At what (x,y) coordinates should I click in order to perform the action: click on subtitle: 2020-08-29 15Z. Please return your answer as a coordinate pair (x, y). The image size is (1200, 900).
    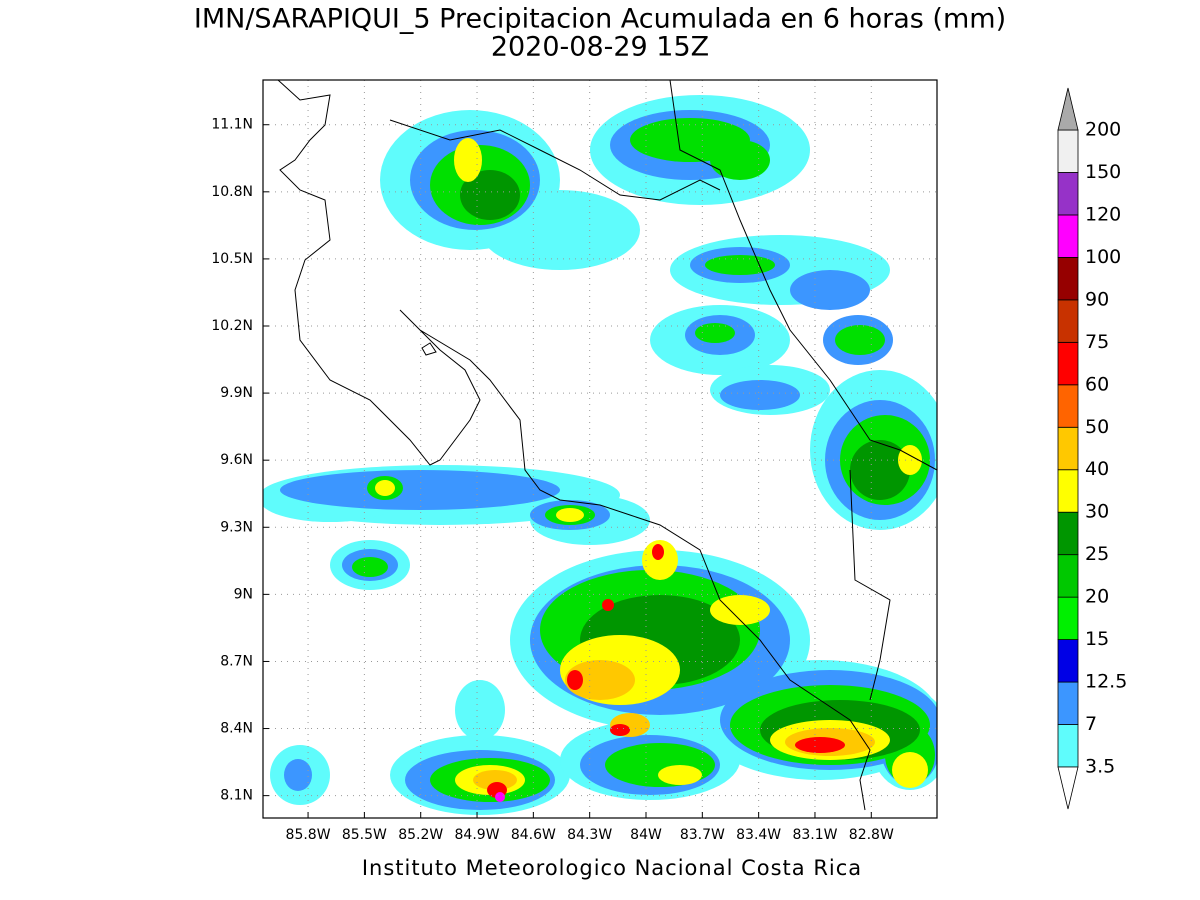
    Looking at the image, I should click on (600, 47).